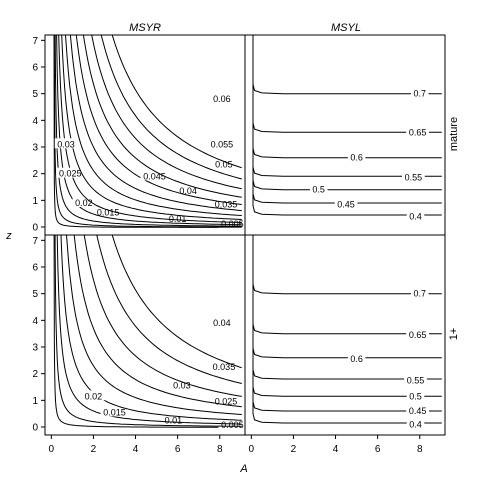 The height and width of the screenshot is (480, 480). What do you see at coordinates (171, 107) in the screenshot?
I see `contour-line-0.06` at bounding box center [171, 107].